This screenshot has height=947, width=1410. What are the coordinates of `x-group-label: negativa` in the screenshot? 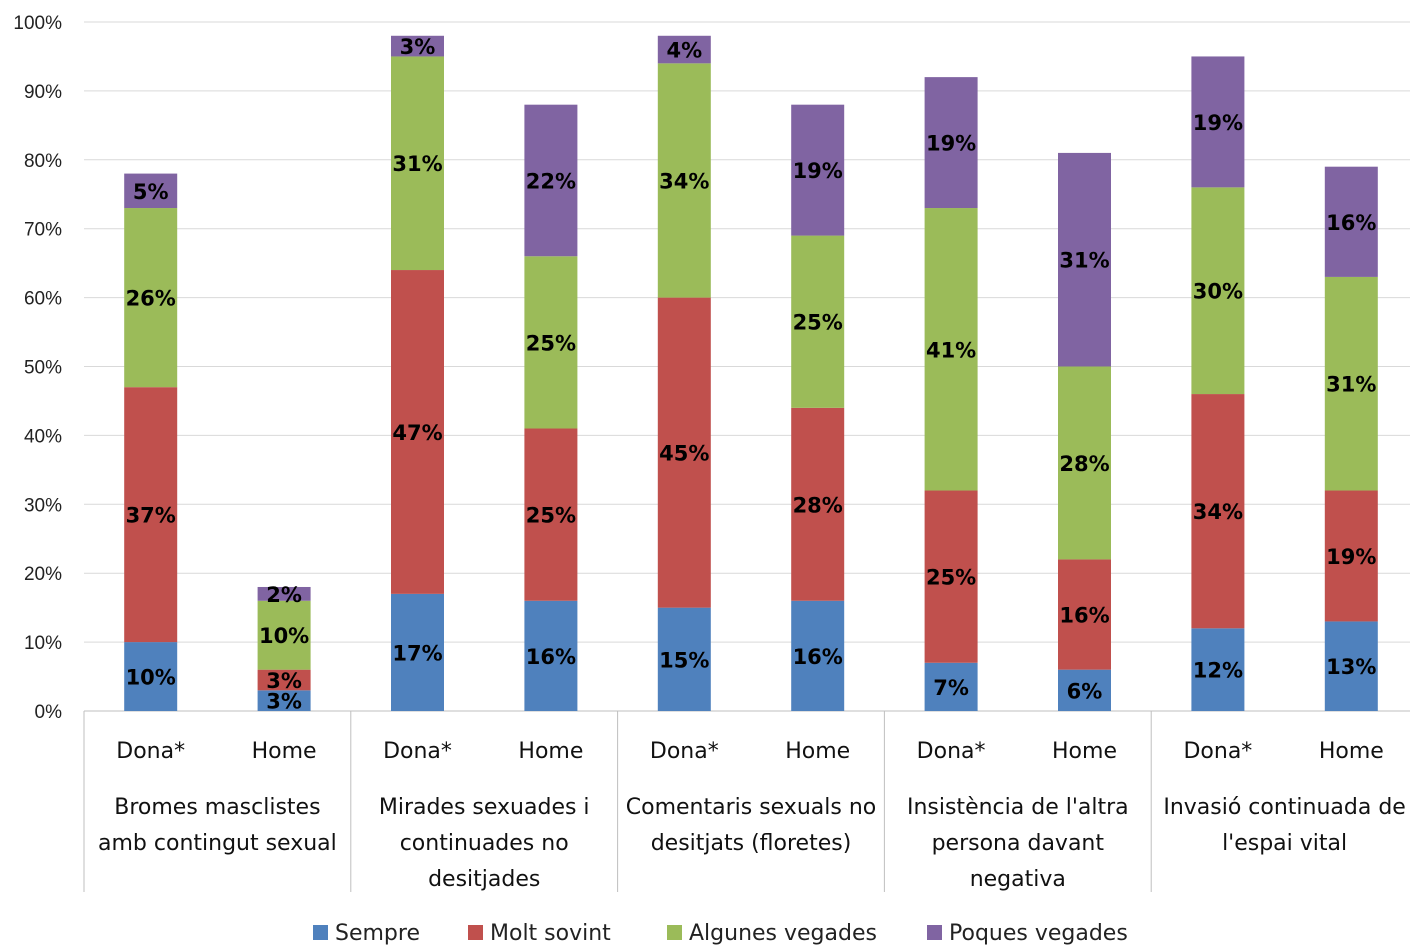 It's located at (1018, 879).